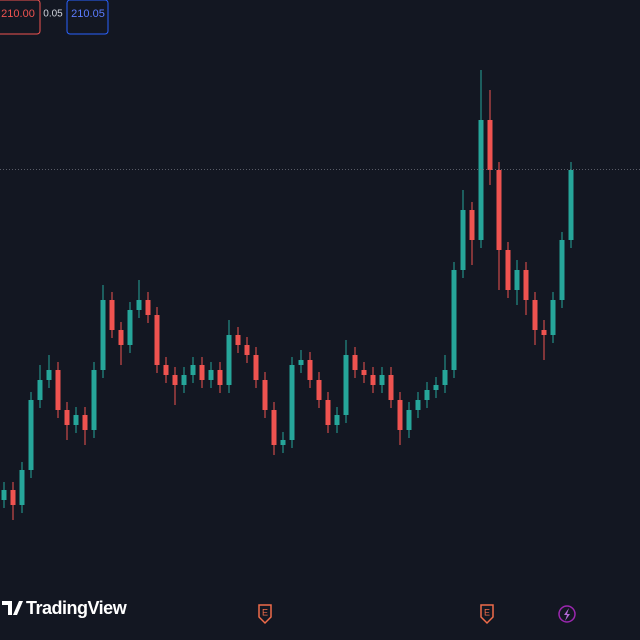 The width and height of the screenshot is (640, 640). I want to click on brand: TradingView, so click(77, 608).